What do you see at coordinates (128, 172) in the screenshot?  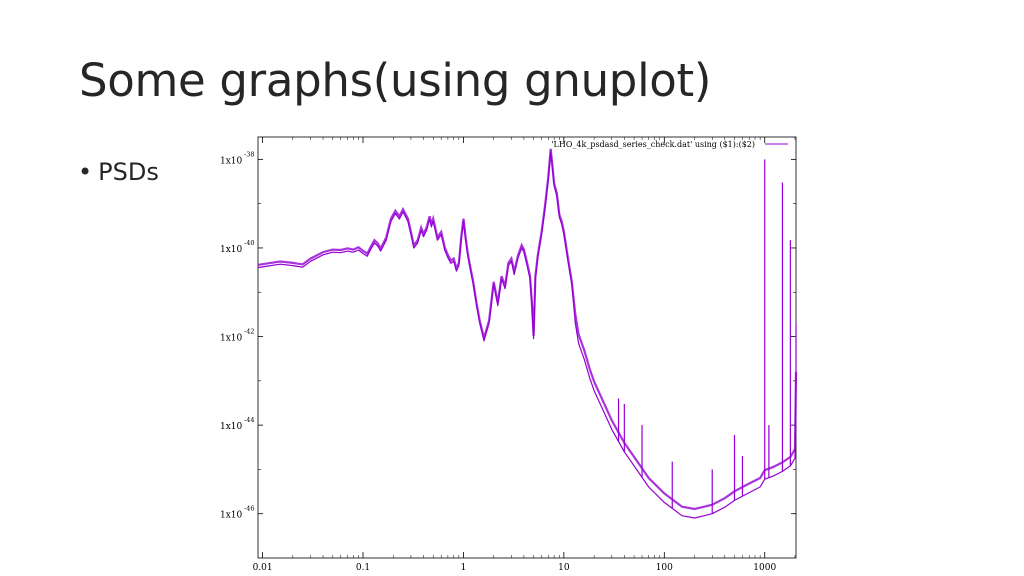 I see `bullet-text: PSDs` at bounding box center [128, 172].